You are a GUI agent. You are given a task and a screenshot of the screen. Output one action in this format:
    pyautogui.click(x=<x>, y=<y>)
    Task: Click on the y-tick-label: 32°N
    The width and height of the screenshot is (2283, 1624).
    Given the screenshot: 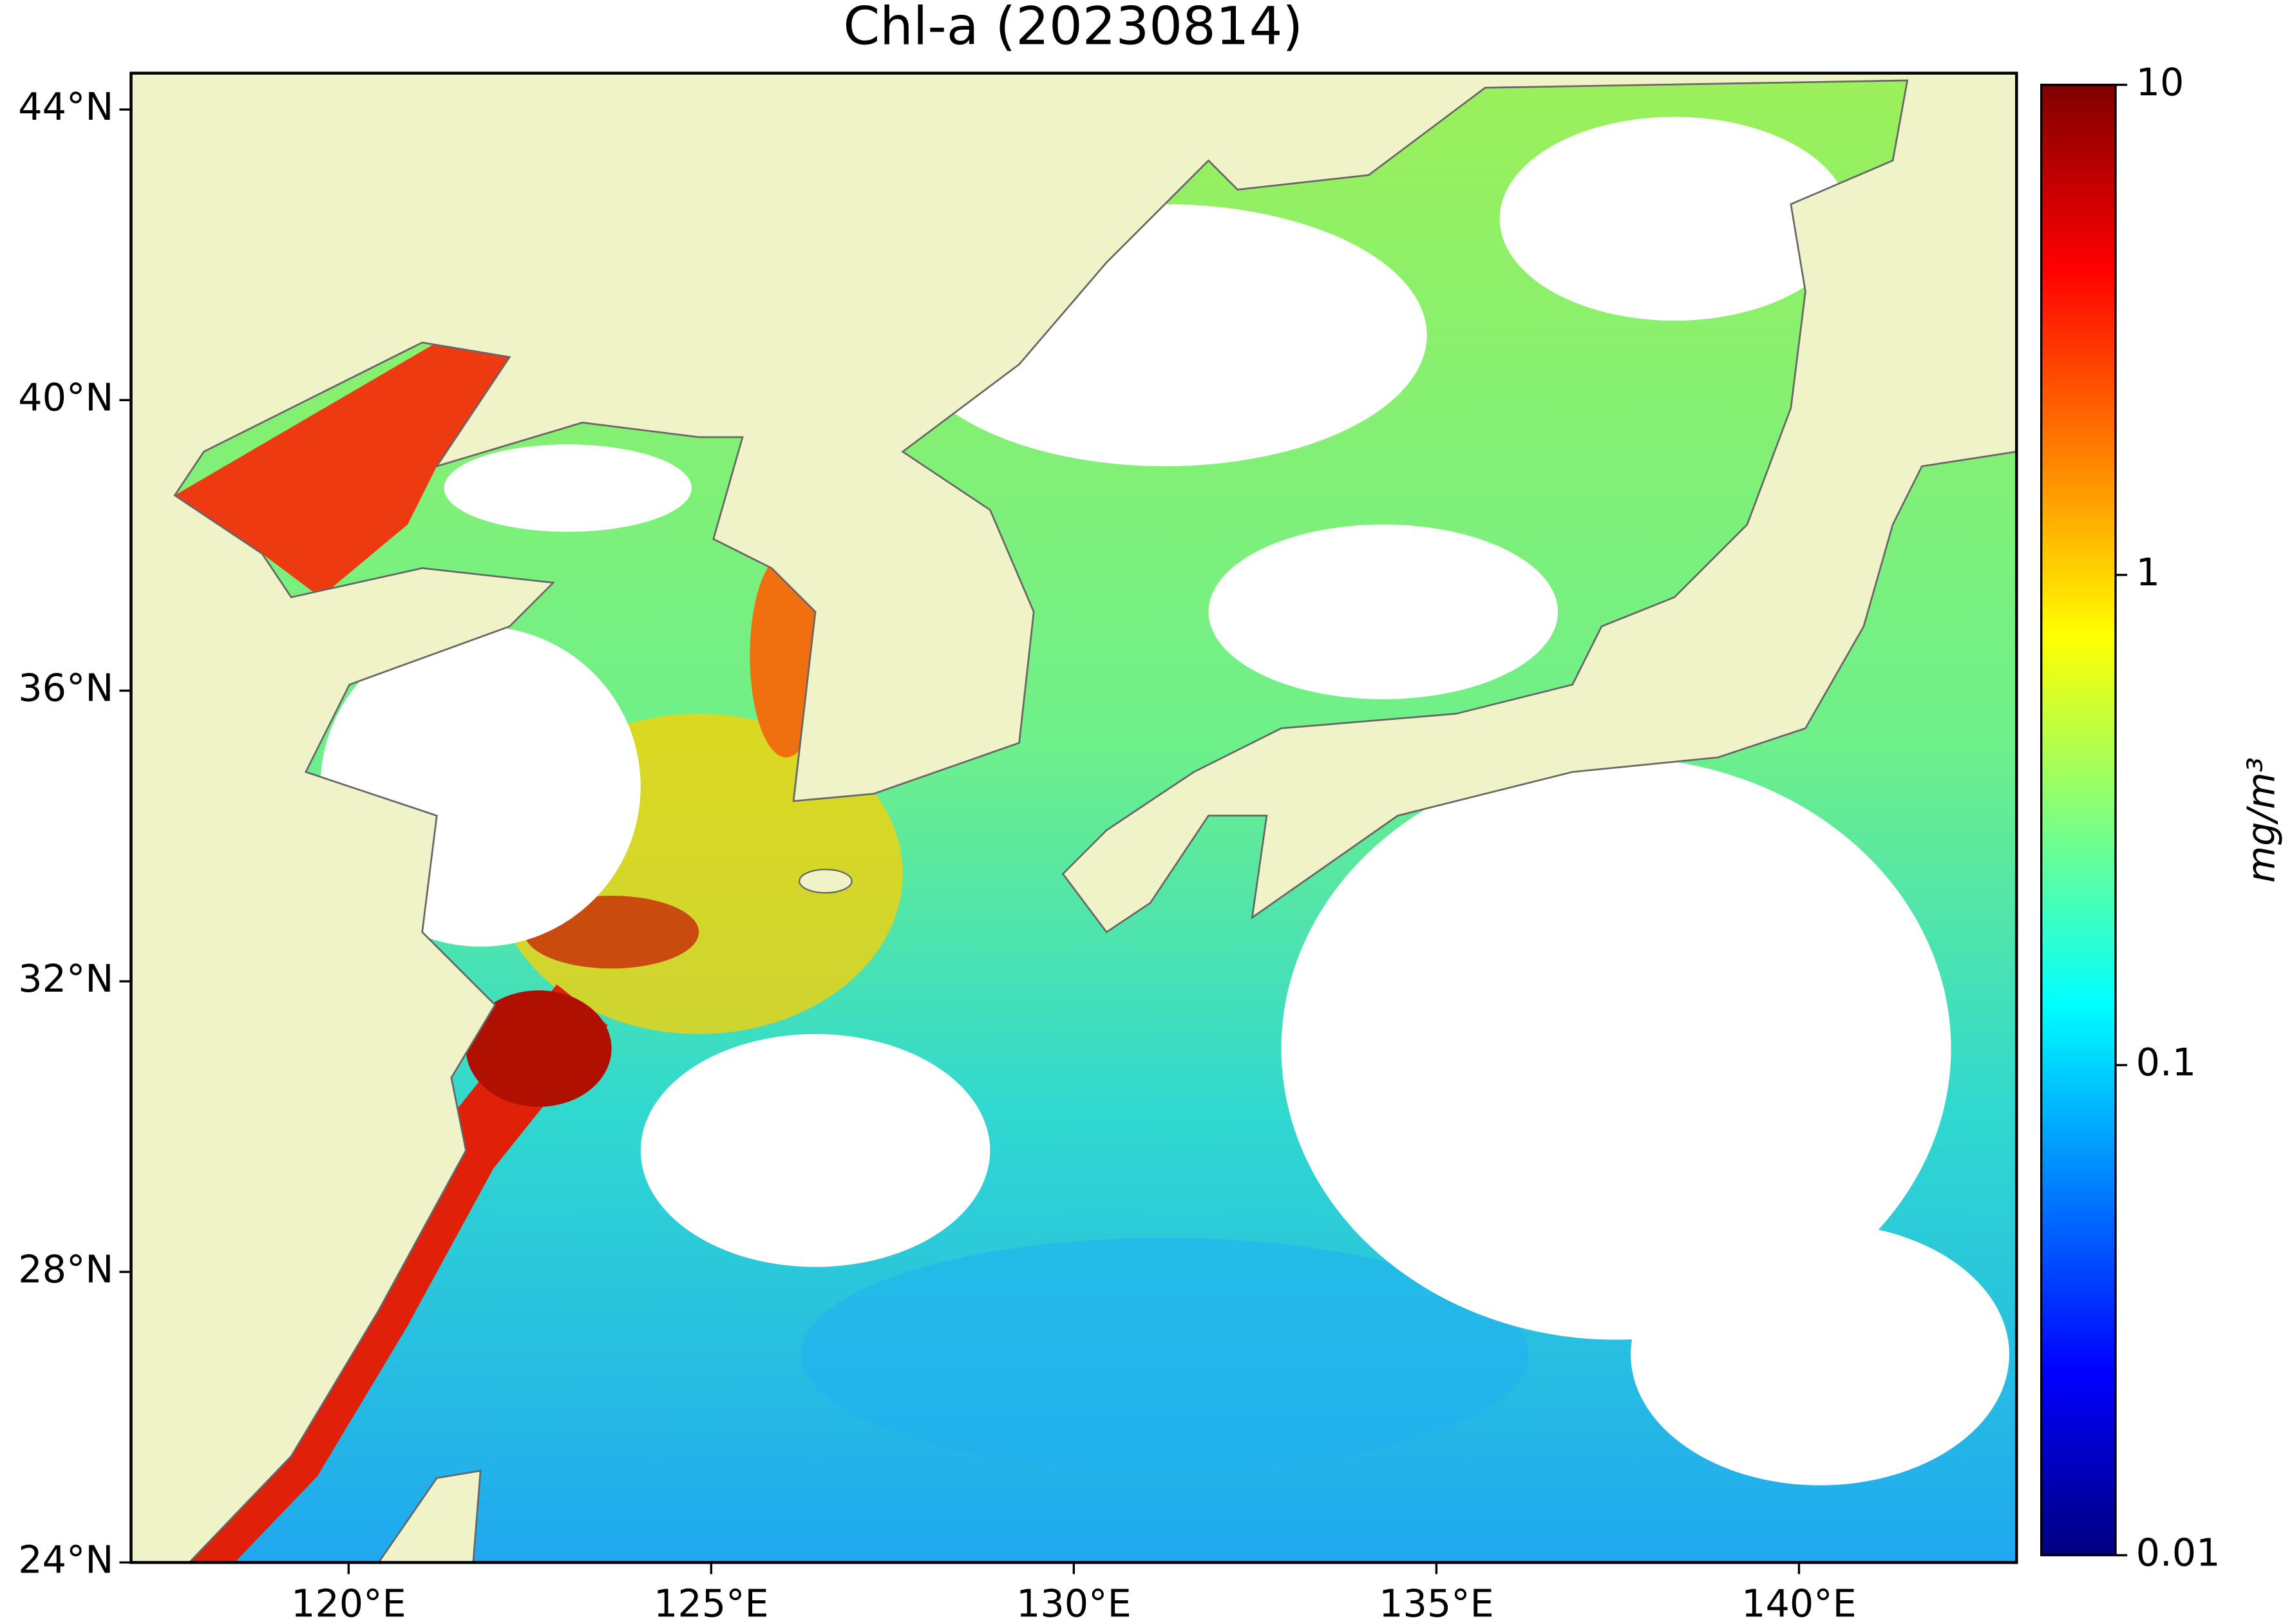 What is the action you would take?
    pyautogui.click(x=65, y=979)
    